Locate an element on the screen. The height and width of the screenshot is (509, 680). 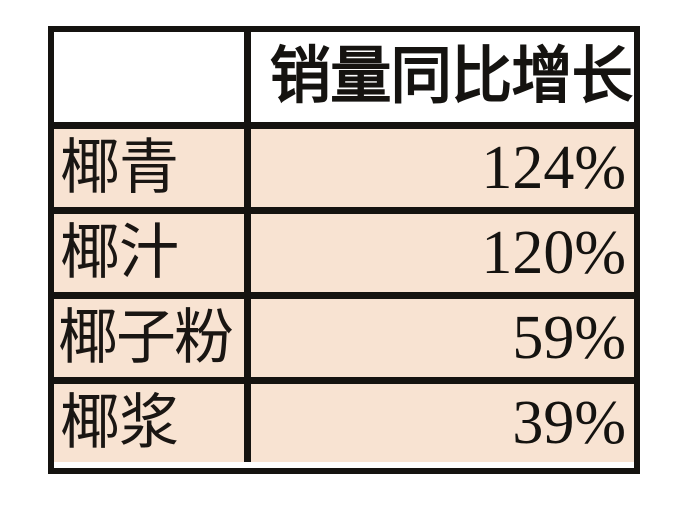
row-value-cell: 59% is located at coordinates (442, 338).